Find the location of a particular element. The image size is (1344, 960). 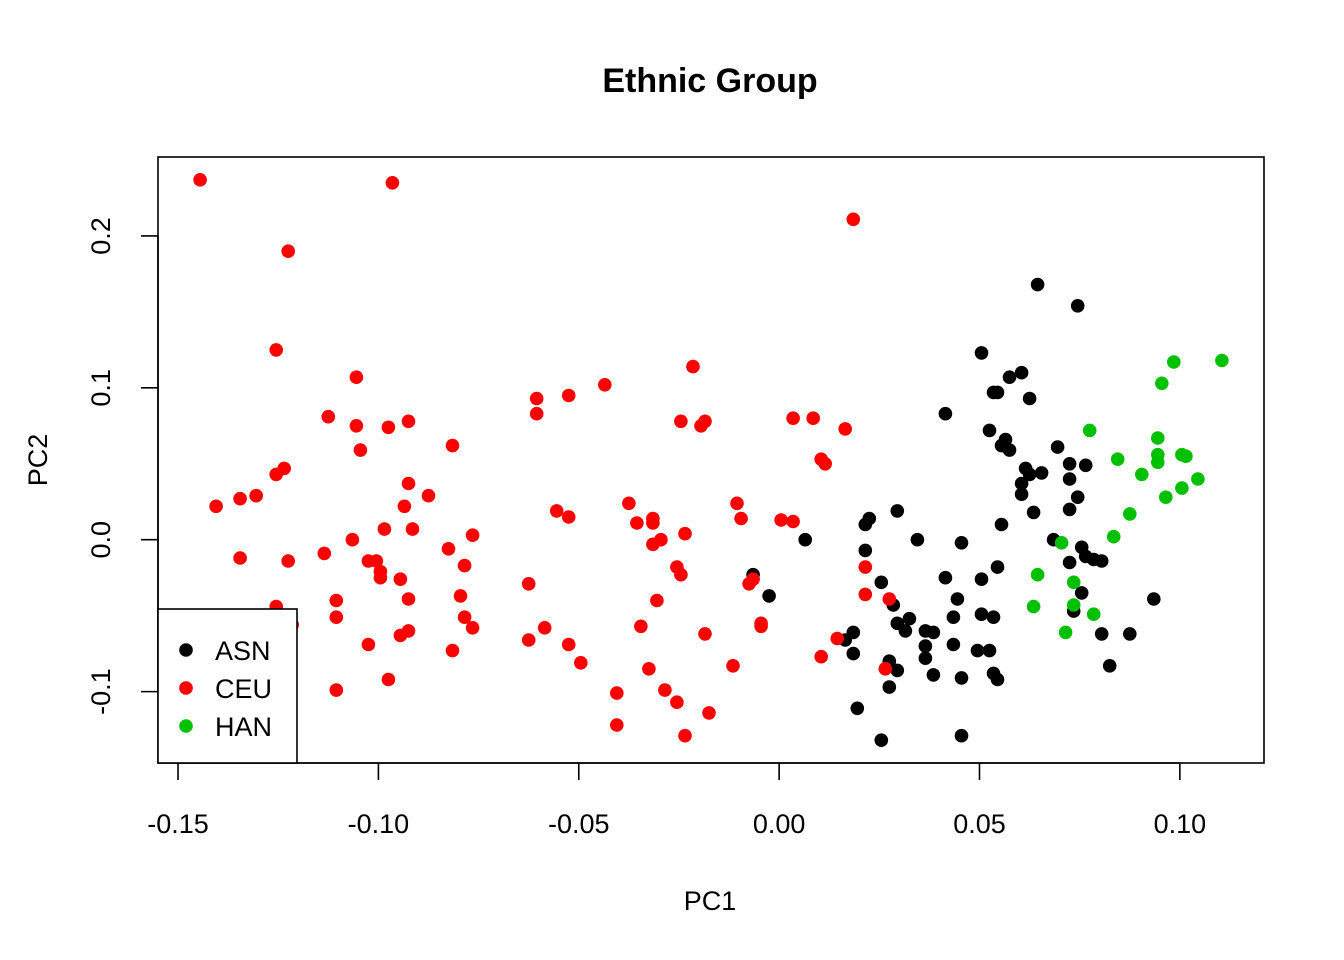

legend-label-ceu: CEU is located at coordinates (243, 689).